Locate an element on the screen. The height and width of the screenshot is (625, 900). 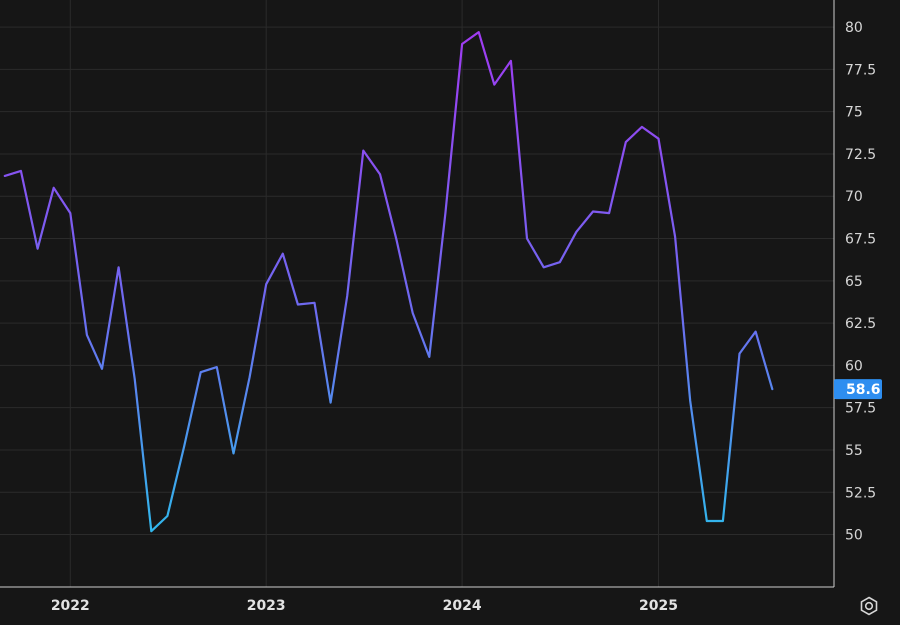
y-tick-label: 60 is located at coordinates (854, 366).